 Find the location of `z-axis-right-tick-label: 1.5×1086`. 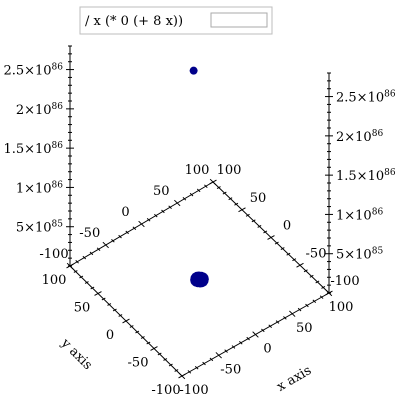

z-axis-right-tick-label: 1.5×1086 is located at coordinates (366, 176).